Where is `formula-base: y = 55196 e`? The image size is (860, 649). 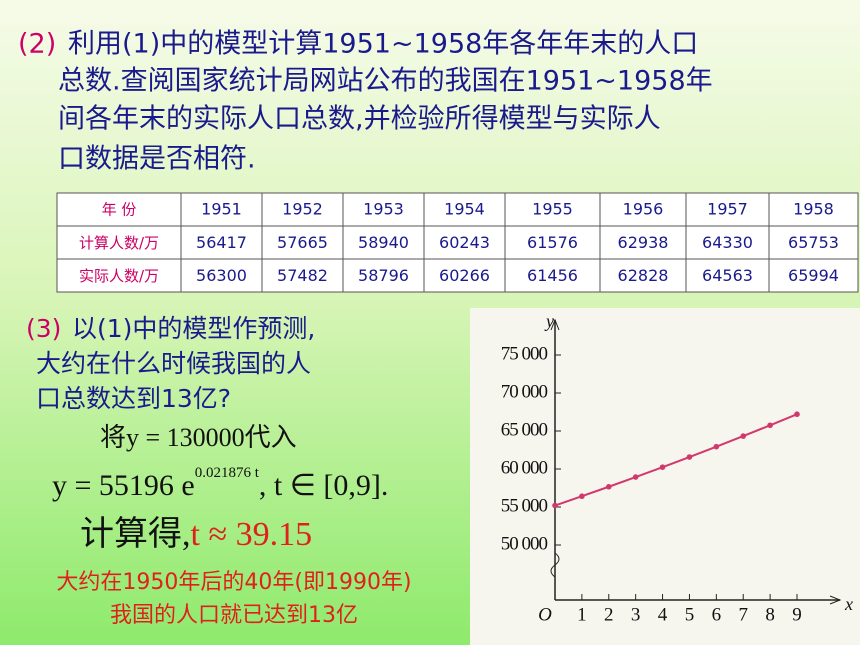
formula-base: y = 55196 e is located at coordinates (123, 485).